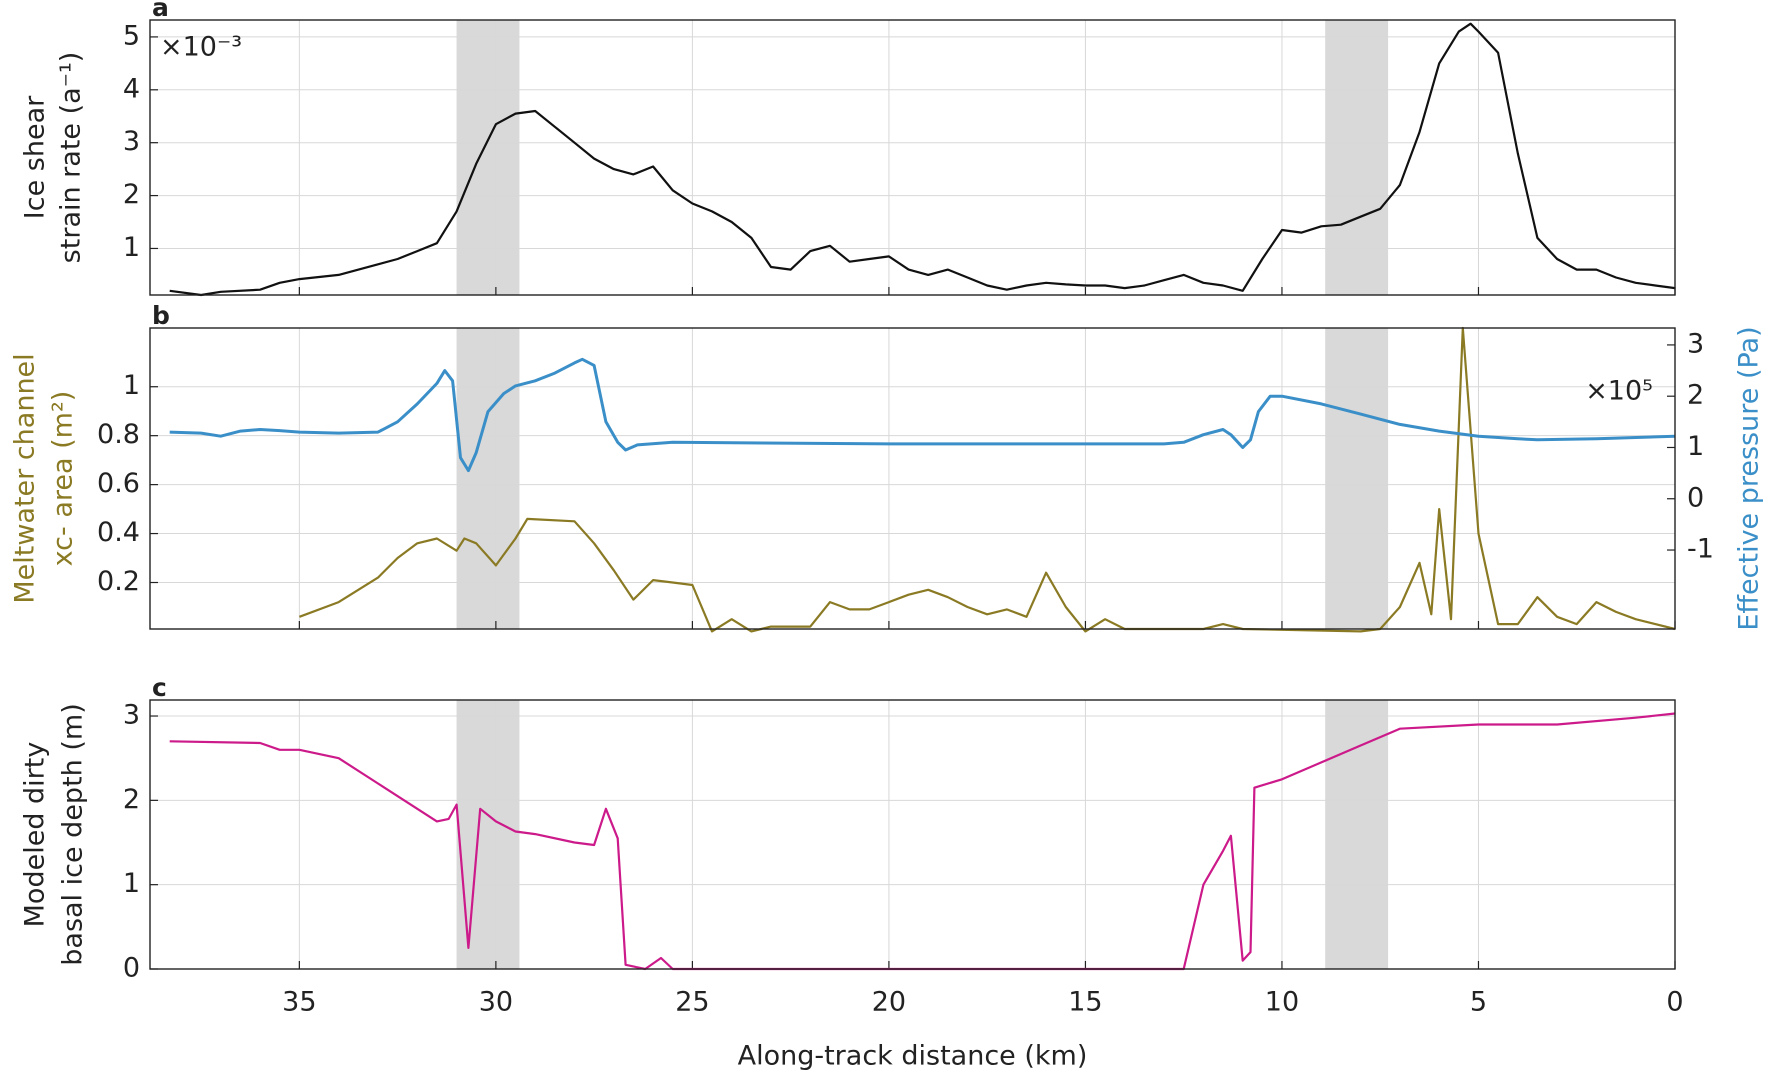  I want to click on y2-tick-label: 2, so click(1695, 395).